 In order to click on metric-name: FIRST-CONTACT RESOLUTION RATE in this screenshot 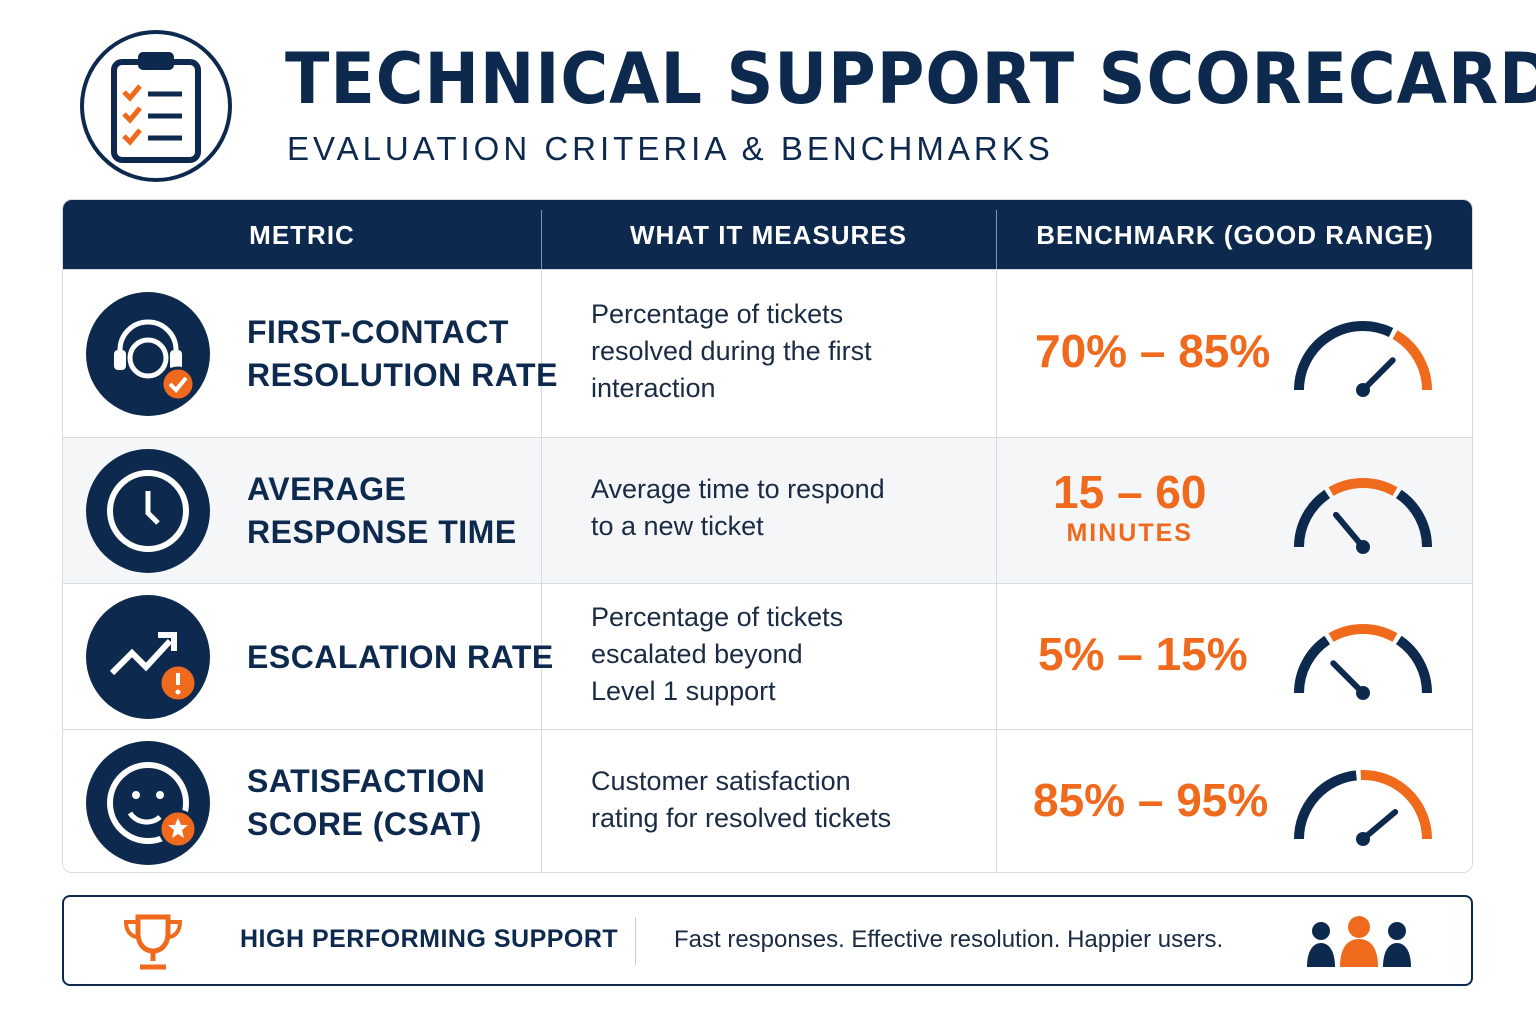, I will do `click(402, 354)`.